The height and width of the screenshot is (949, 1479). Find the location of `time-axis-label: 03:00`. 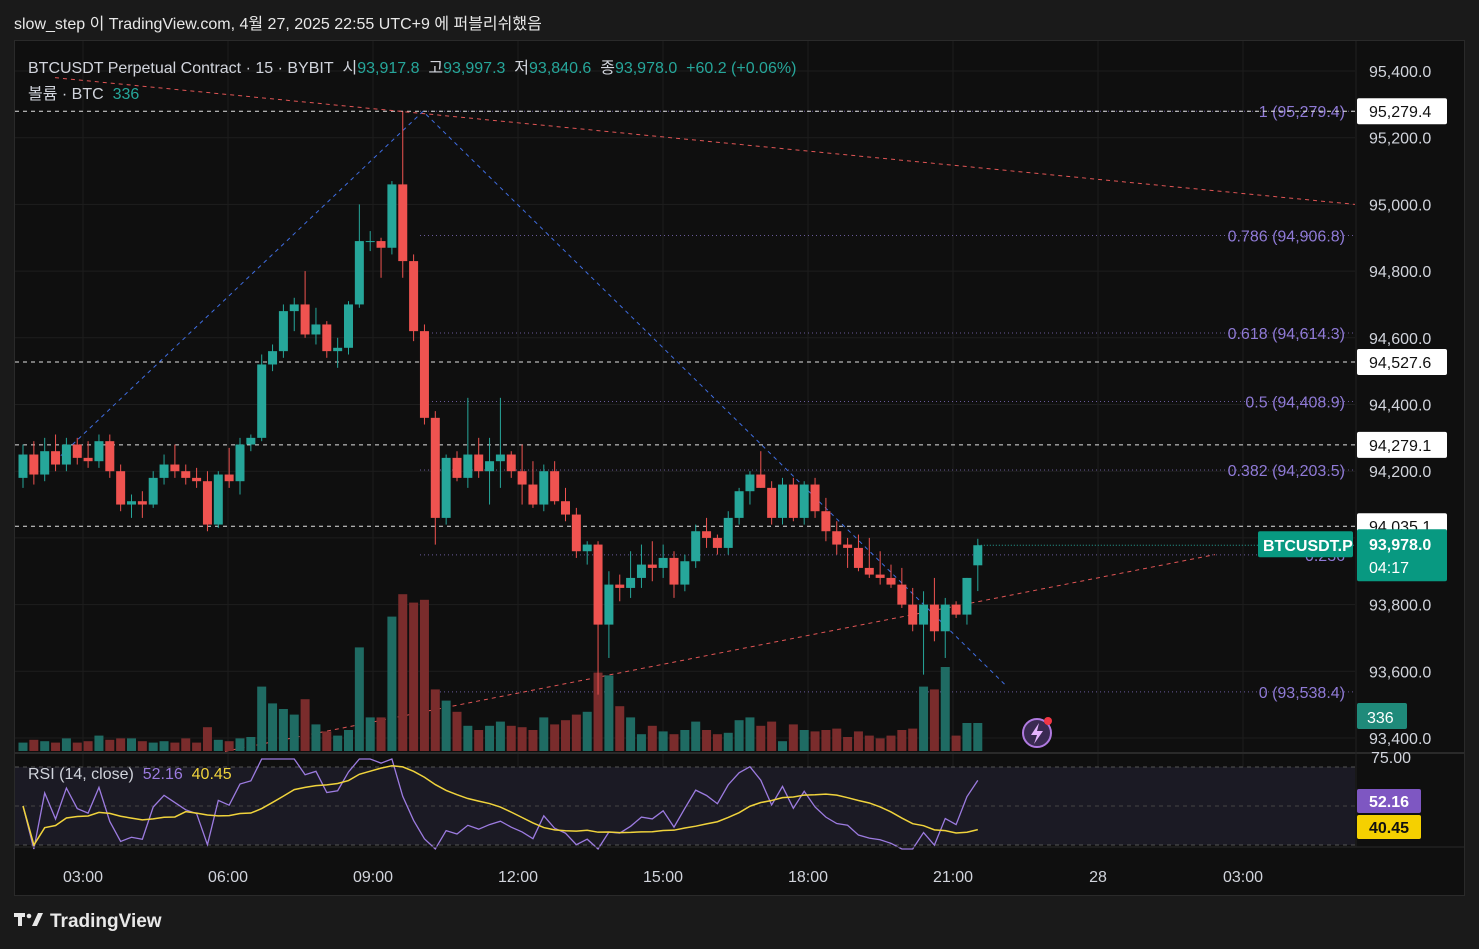

time-axis-label: 03:00 is located at coordinates (83, 877).